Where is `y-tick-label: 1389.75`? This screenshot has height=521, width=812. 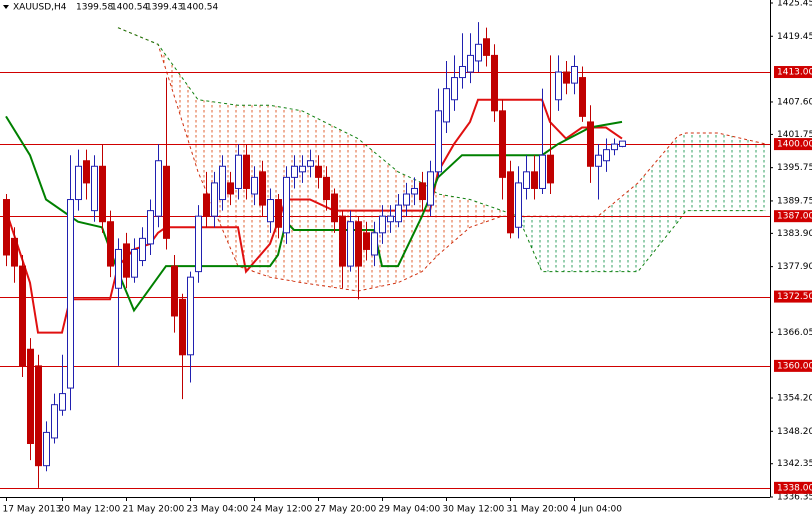 y-tick-label: 1389.75 is located at coordinates (794, 201).